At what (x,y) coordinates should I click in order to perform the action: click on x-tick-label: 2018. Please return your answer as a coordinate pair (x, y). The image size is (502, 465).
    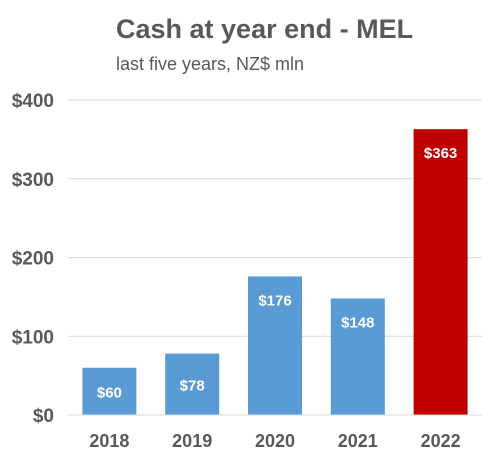
    Looking at the image, I should click on (109, 441).